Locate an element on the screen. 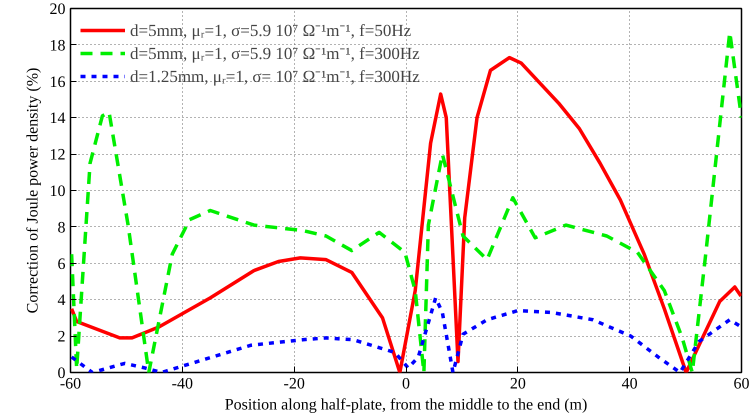 The image size is (755, 416). x-axis-title: Position along half-plate, from the middle to the end (m) is located at coordinates (406, 405).